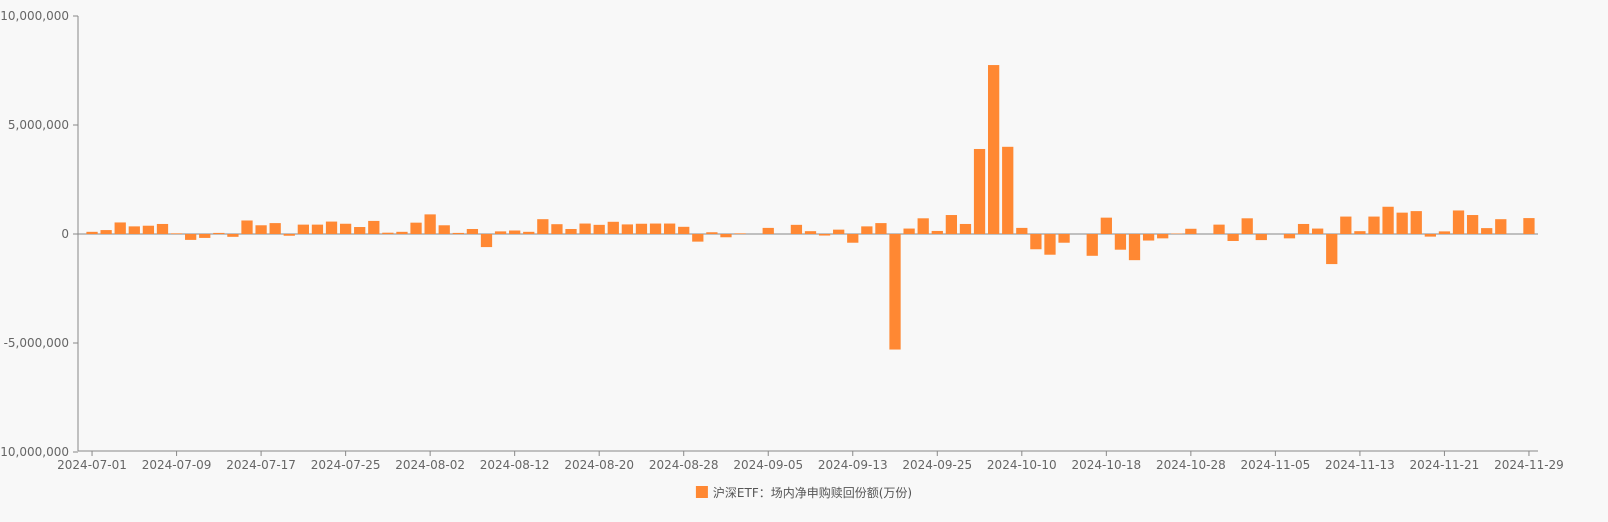  I want to click on x-tick-label: 2024-08-20, so click(599, 465).